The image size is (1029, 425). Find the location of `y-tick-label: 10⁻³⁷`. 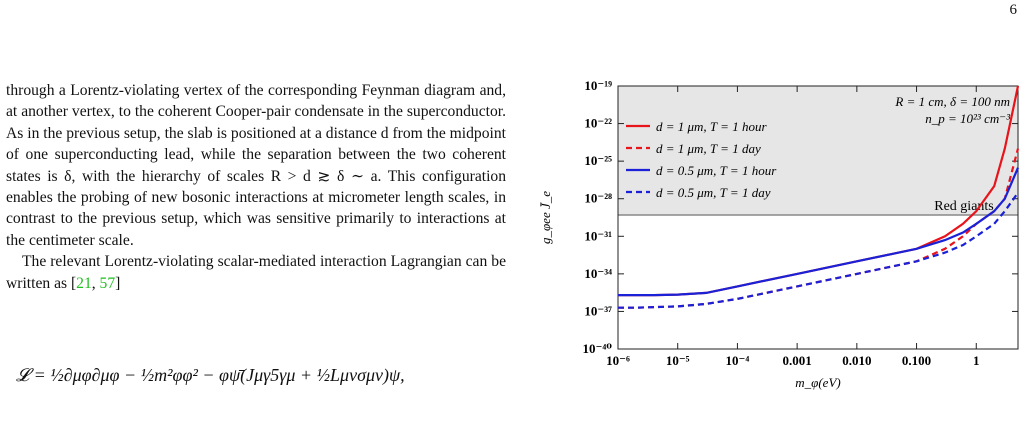

y-tick-label: 10⁻³⁷ is located at coordinates (598, 310).